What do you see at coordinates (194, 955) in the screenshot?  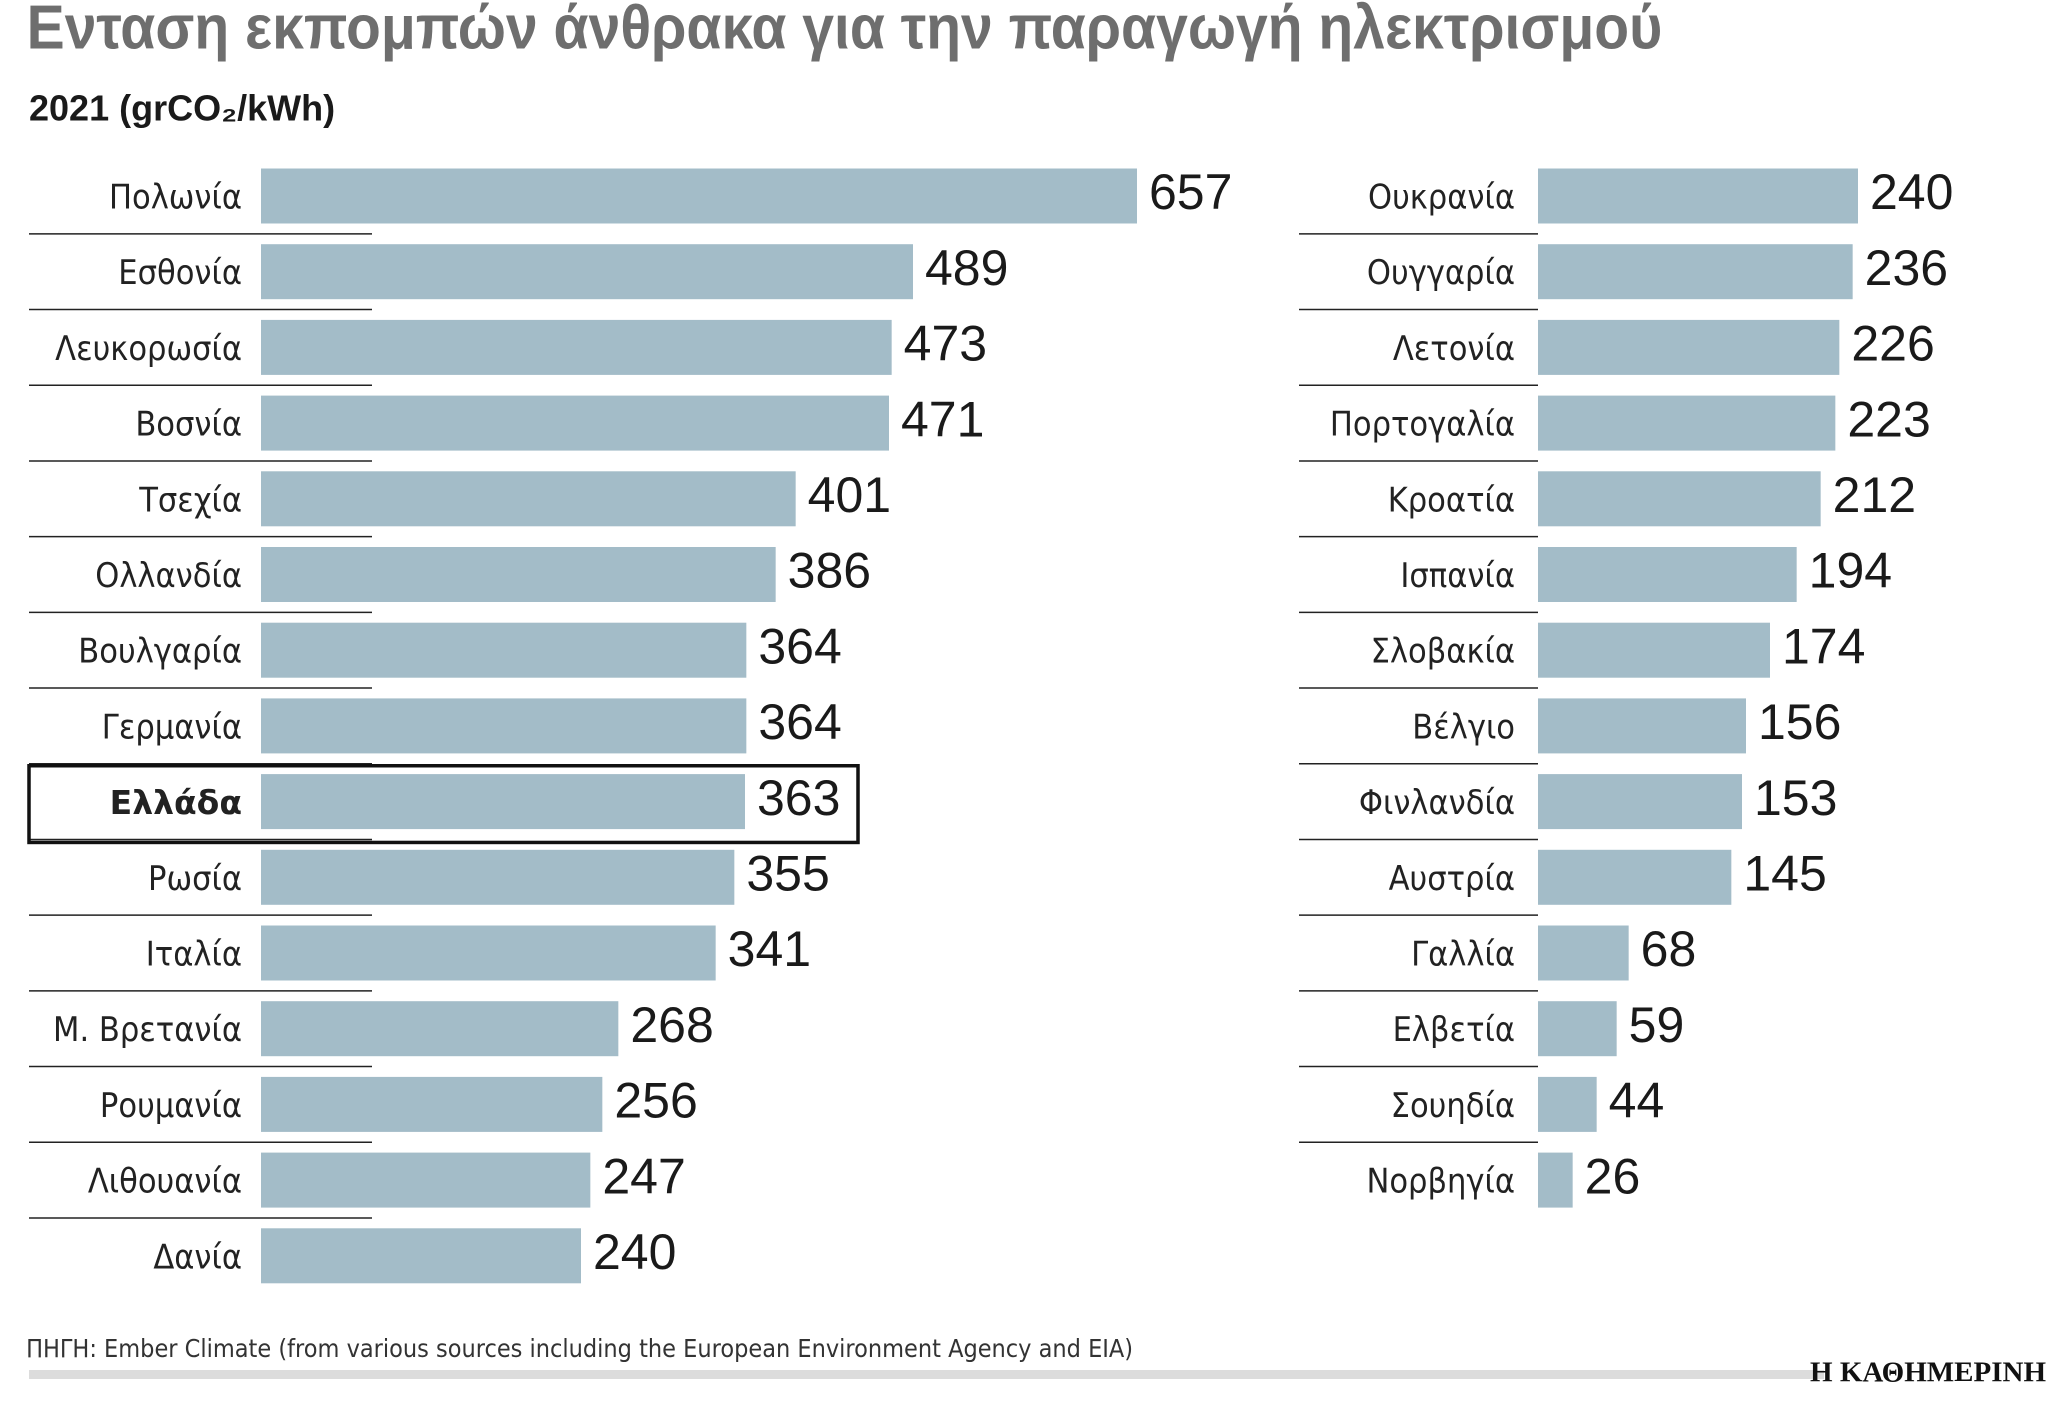 I see `category-label: Ιταλία` at bounding box center [194, 955].